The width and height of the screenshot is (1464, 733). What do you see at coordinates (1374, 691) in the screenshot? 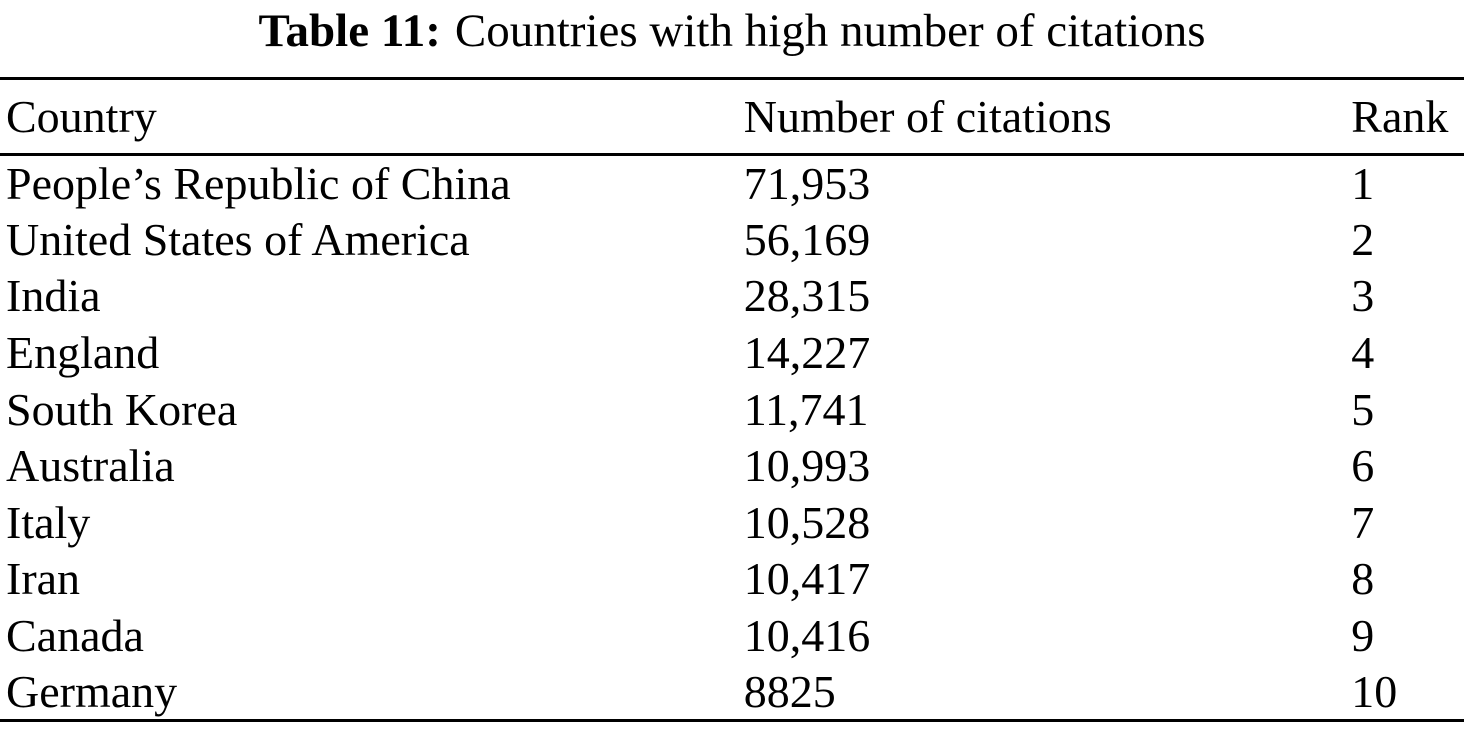
I see `rank-cell: 10` at bounding box center [1374, 691].